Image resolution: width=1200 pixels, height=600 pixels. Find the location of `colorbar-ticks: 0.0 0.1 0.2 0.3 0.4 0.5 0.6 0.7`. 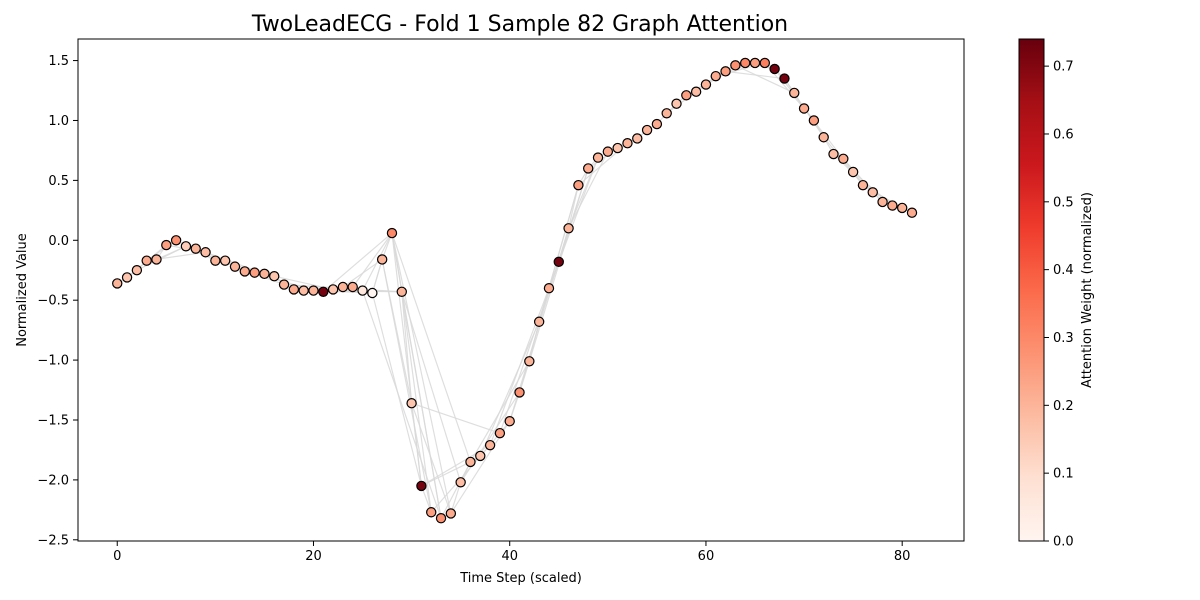

colorbar-ticks: 0.0 0.1 0.2 0.3 0.4 0.5 0.6 0.7 is located at coordinates (1059, 305).